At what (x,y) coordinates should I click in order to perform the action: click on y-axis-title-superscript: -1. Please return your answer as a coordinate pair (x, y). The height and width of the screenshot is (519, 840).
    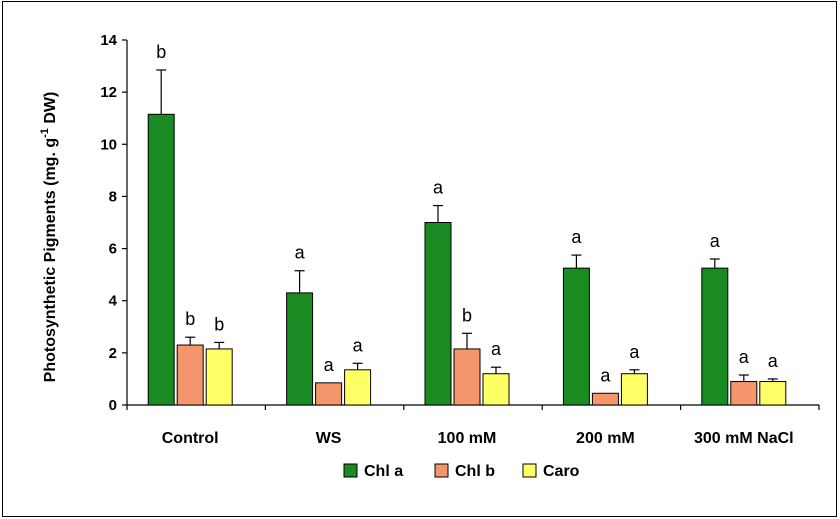
    Looking at the image, I should click on (45, 133).